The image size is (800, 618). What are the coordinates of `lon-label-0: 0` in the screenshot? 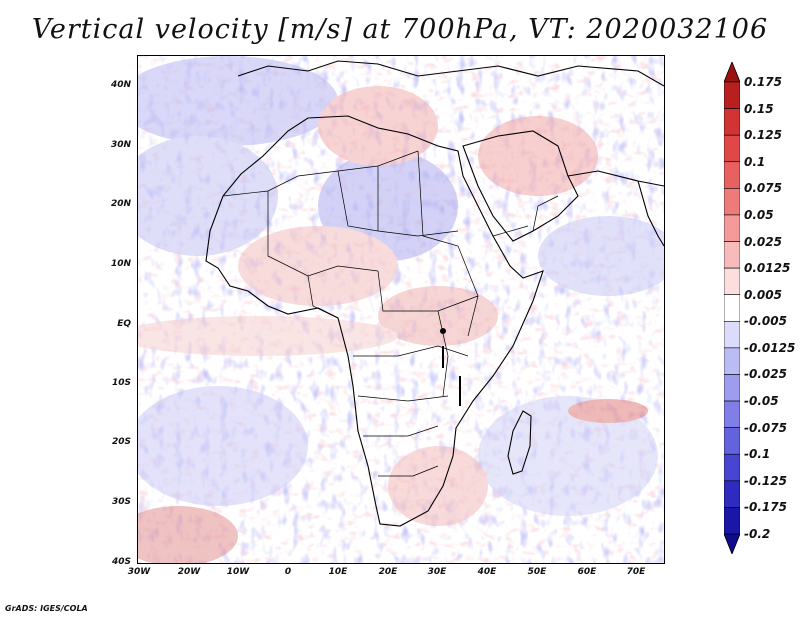 It's located at (288, 572).